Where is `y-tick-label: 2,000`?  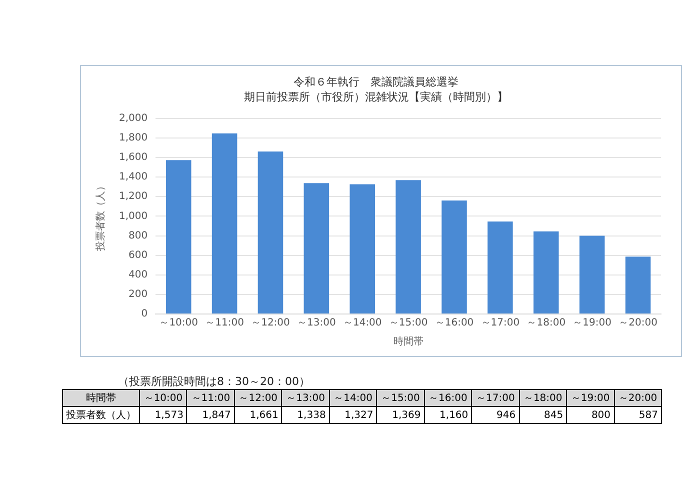 y-tick-label: 2,000 is located at coordinates (133, 118).